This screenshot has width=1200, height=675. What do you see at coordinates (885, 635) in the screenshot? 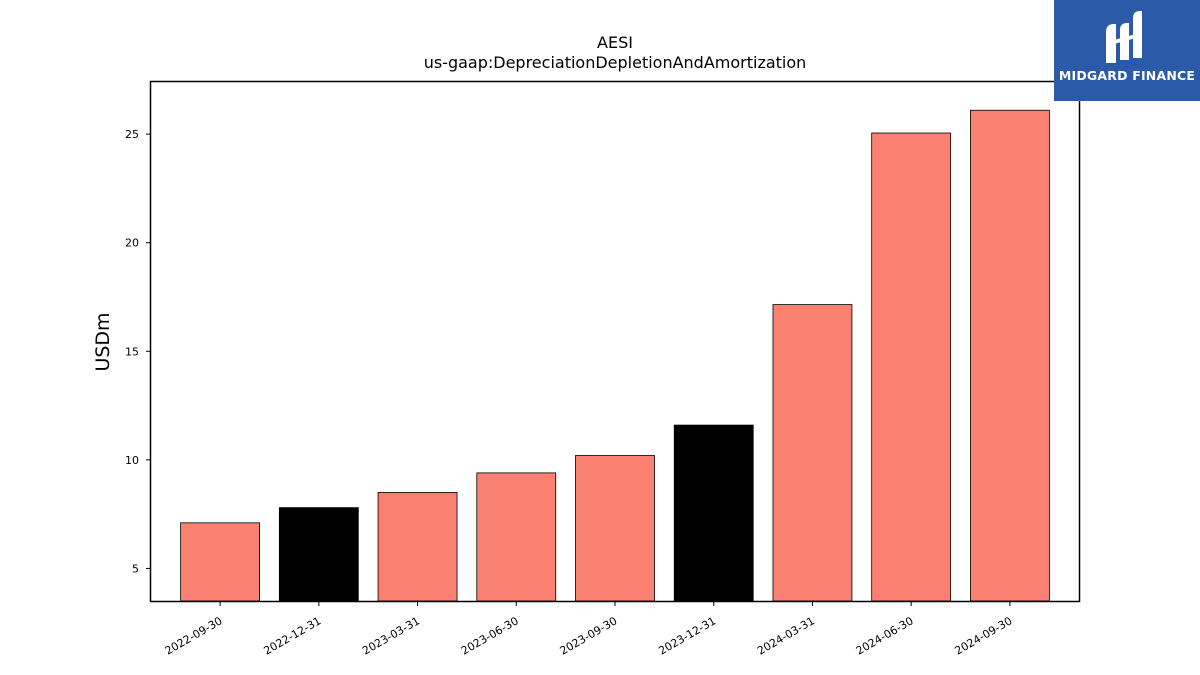
I see `x-tick-label: 2024-06-30` at bounding box center [885, 635].